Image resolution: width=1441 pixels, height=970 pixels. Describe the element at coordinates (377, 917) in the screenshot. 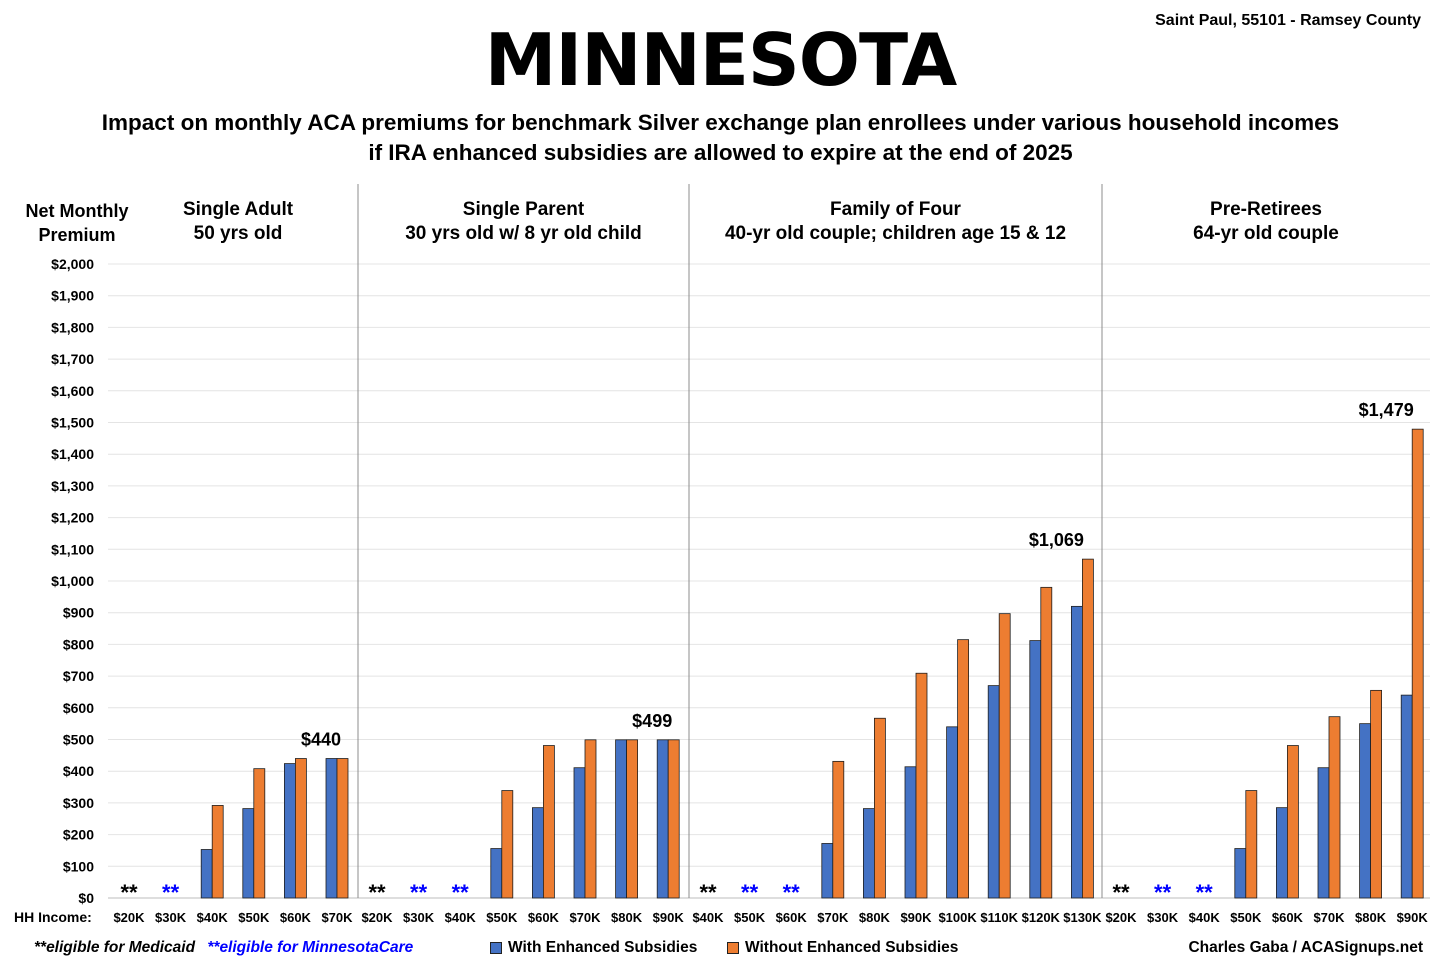

I see `x-tick-label: $20K` at that location.